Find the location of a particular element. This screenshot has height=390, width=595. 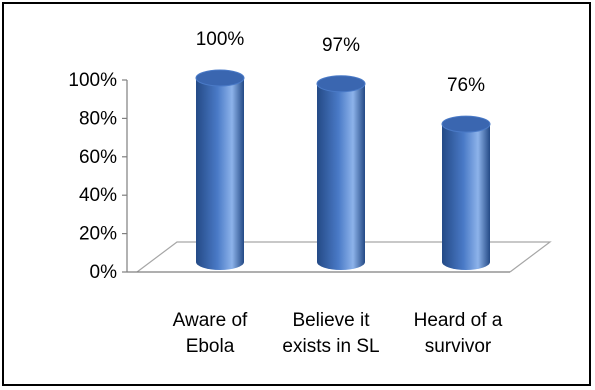

data-labels: 100% 97% 76% is located at coordinates (340, 62).